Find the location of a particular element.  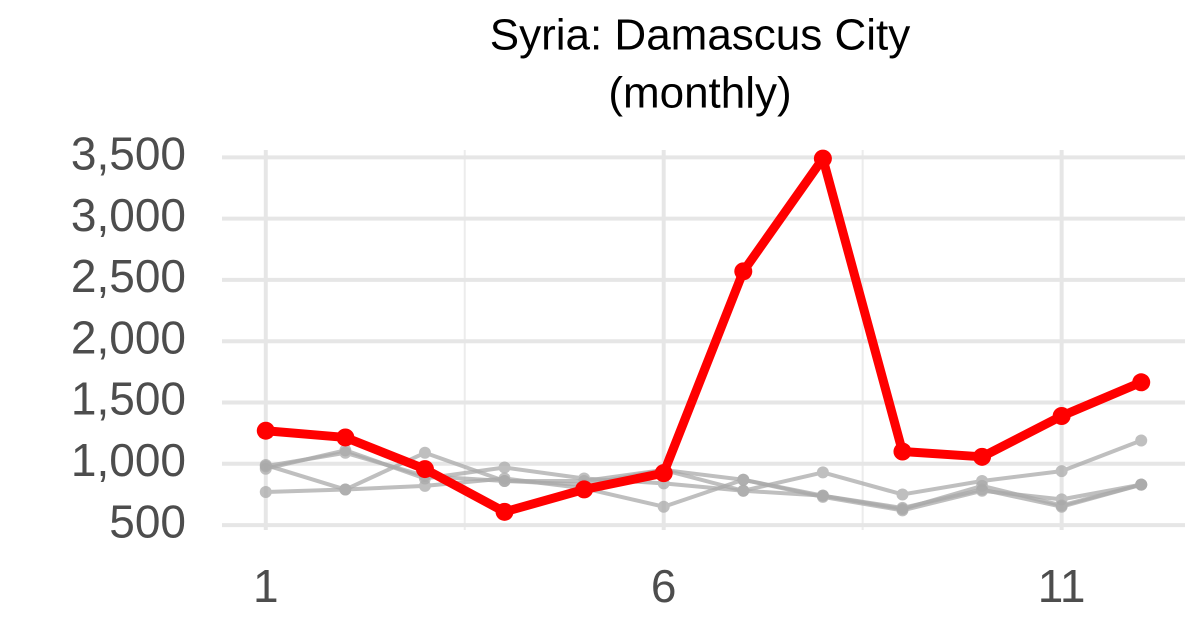

y-tick-label: 1,500 is located at coordinates (128, 399).